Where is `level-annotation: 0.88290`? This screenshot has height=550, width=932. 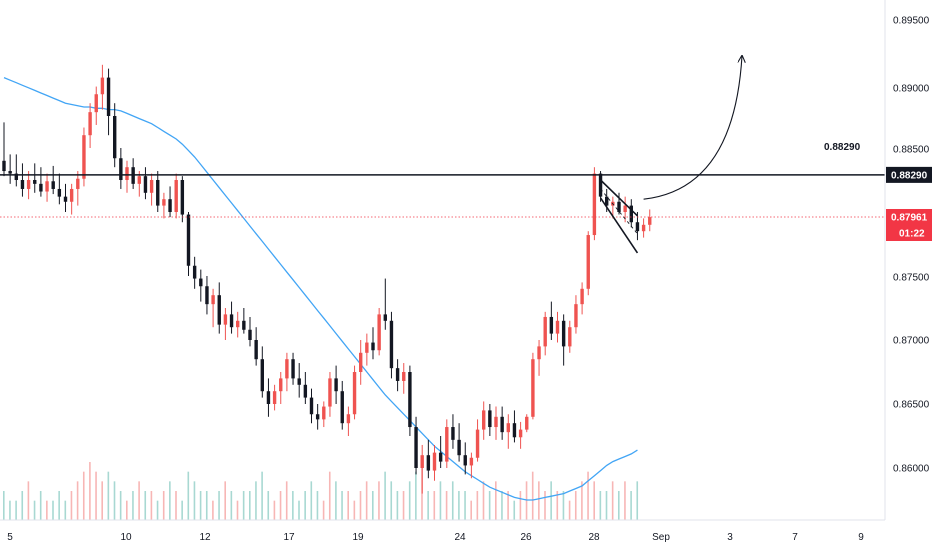
level-annotation: 0.88290 is located at coordinates (842, 147).